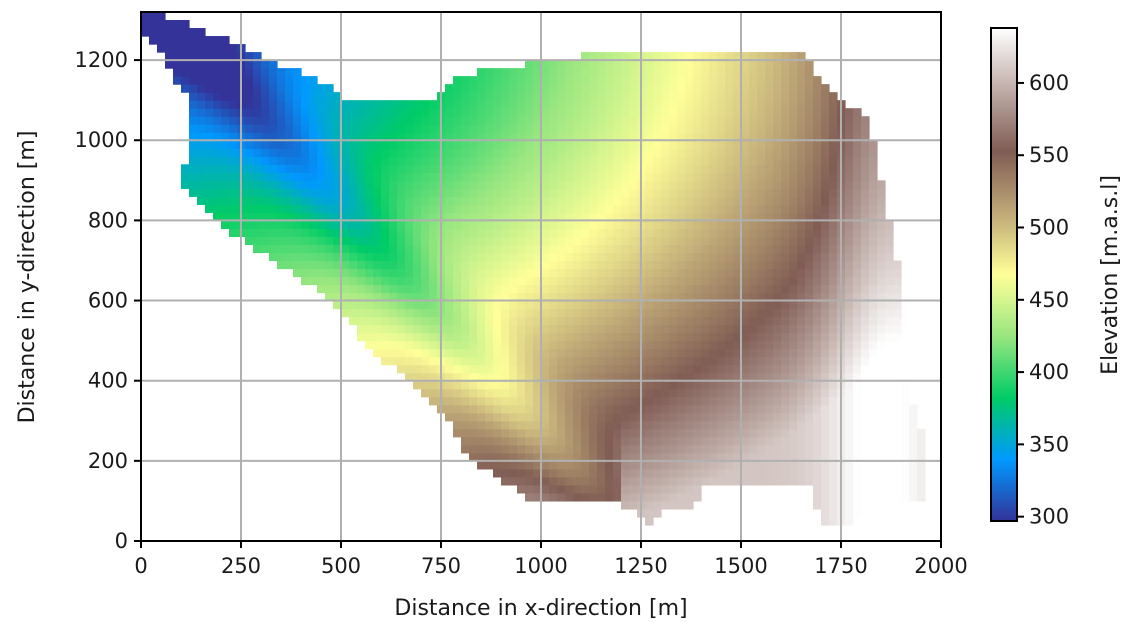 Image resolution: width=1131 pixels, height=622 pixels. What do you see at coordinates (940, 566) in the screenshot?
I see `x-tick-label: 2000` at bounding box center [940, 566].